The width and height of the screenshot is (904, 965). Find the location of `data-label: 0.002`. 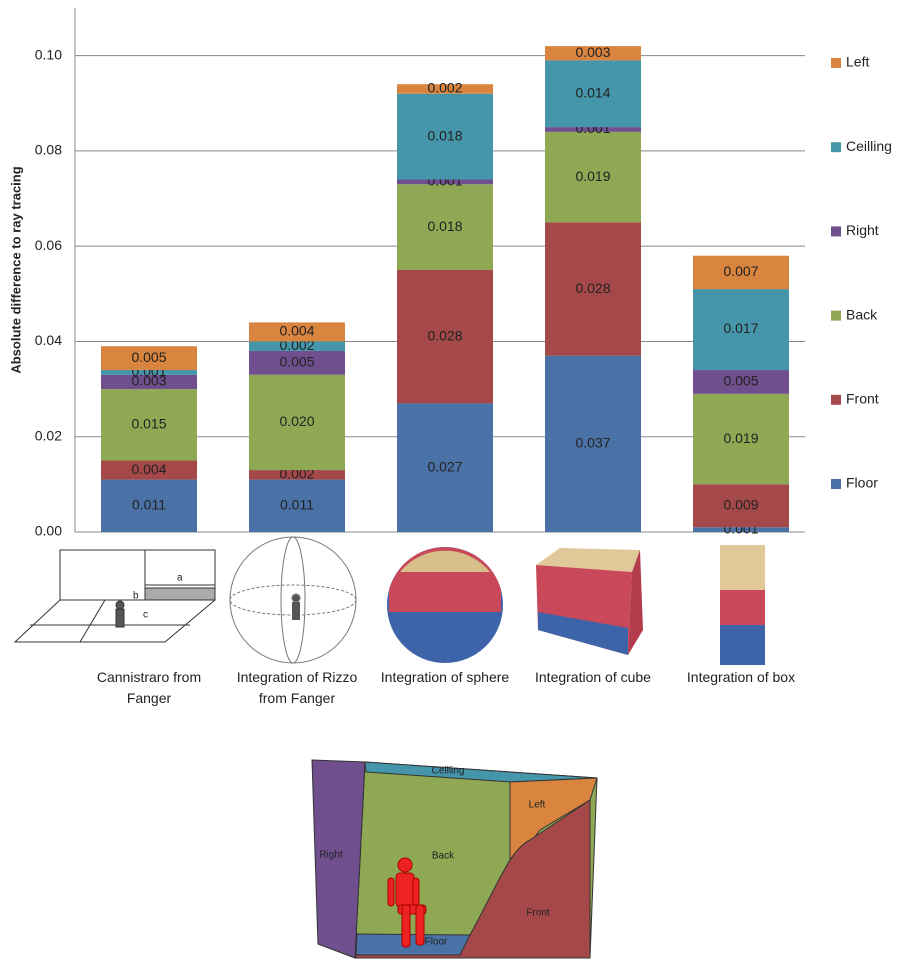

data-label: 0.002 is located at coordinates (444, 88).